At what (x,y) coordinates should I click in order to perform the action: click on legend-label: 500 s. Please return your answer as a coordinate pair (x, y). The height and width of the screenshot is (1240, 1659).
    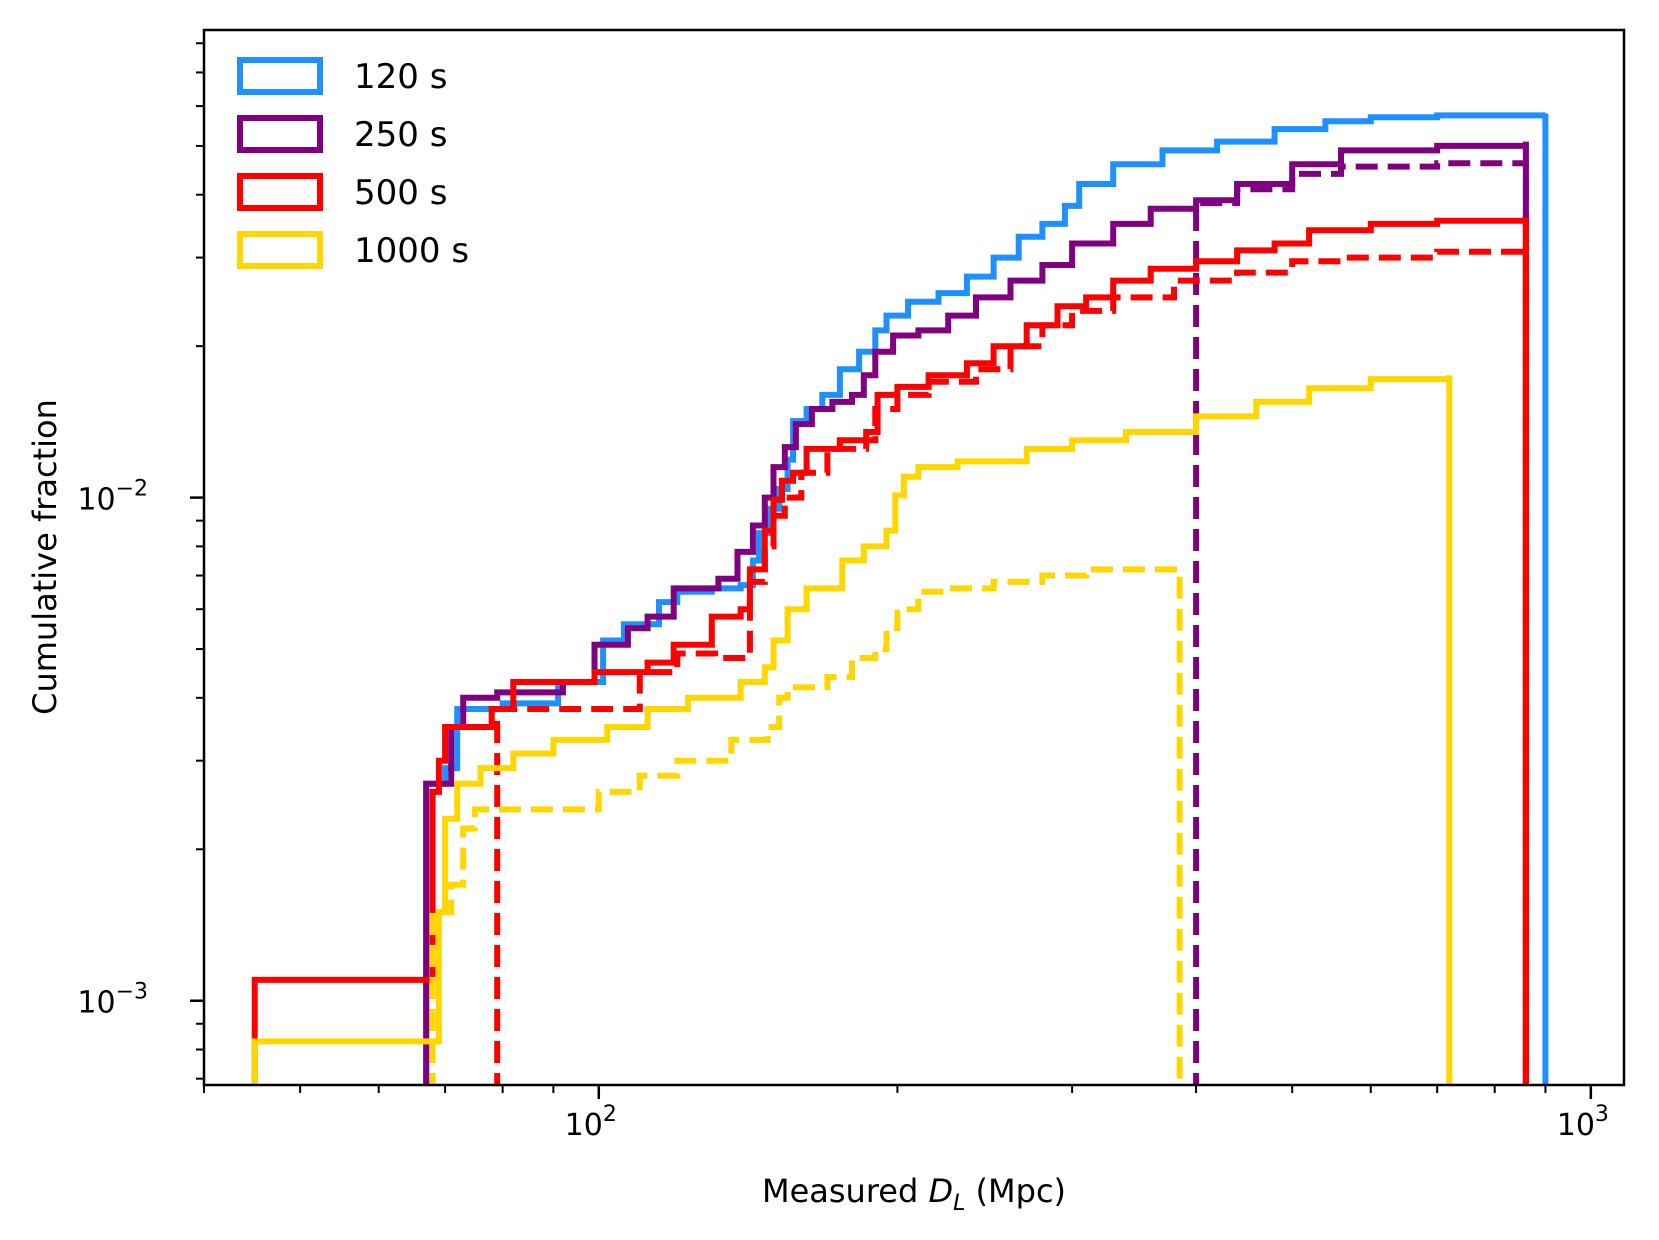
    Looking at the image, I should click on (400, 193).